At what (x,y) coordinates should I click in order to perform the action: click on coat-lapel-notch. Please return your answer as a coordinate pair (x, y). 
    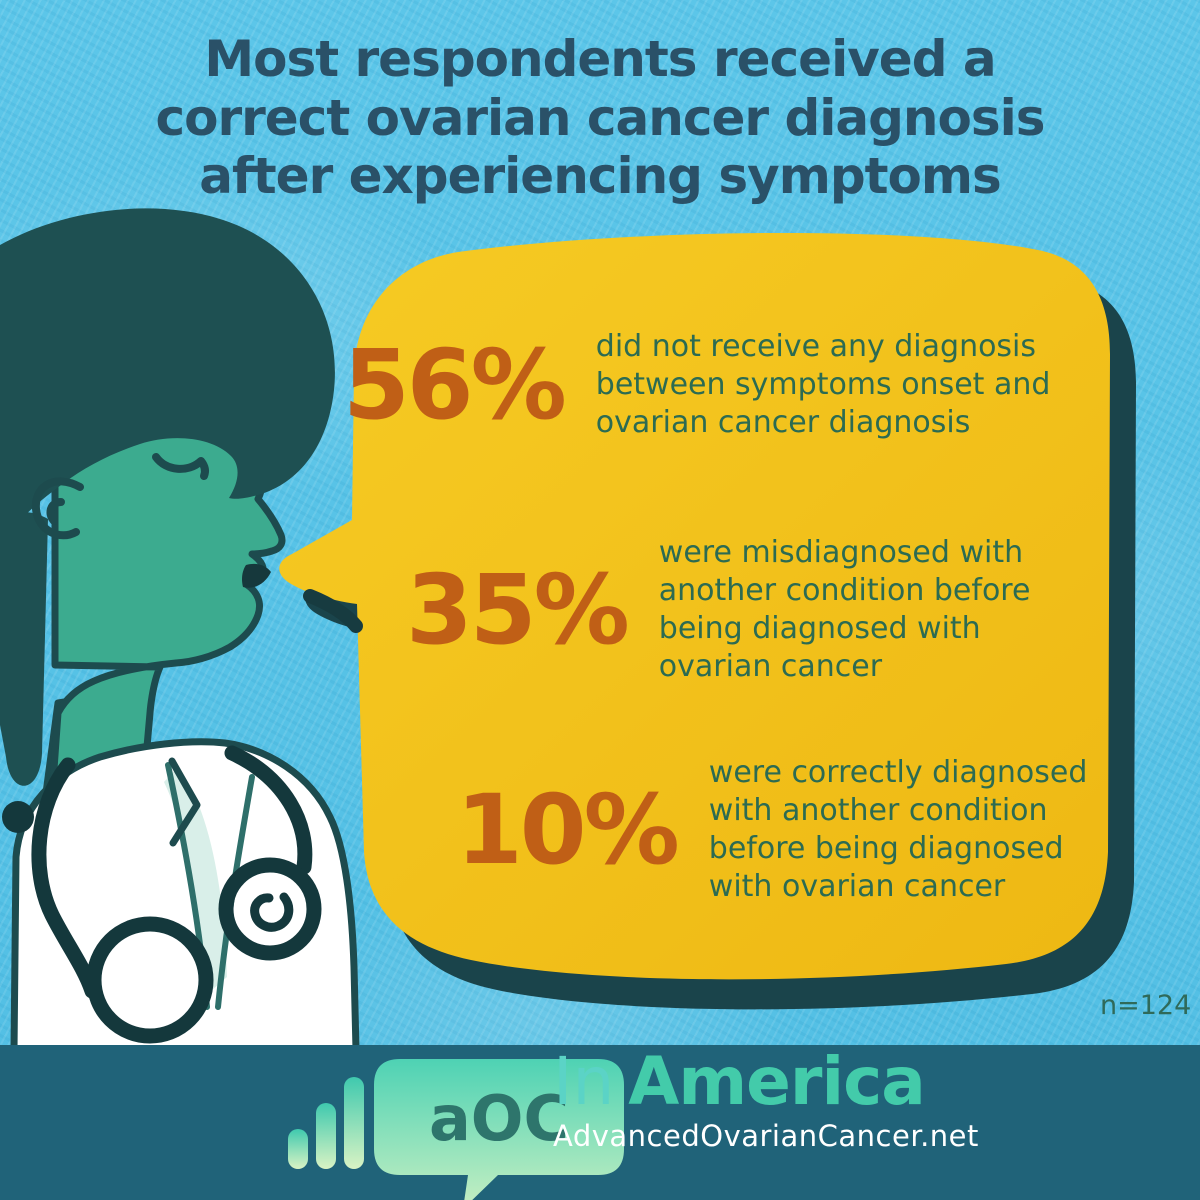
    Looking at the image, I should click on (184, 802).